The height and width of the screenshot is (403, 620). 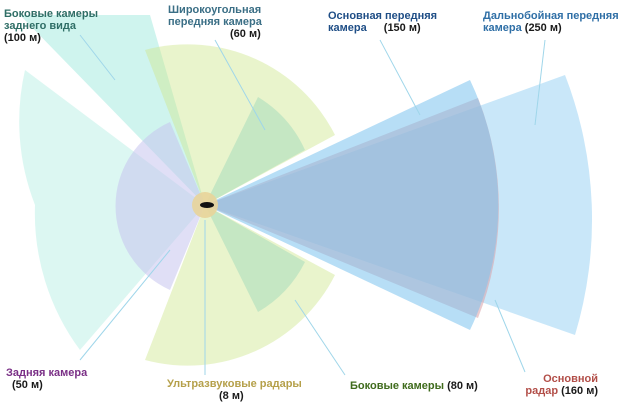 I want to click on side-camera-zone-lower, so click(x=240, y=285).